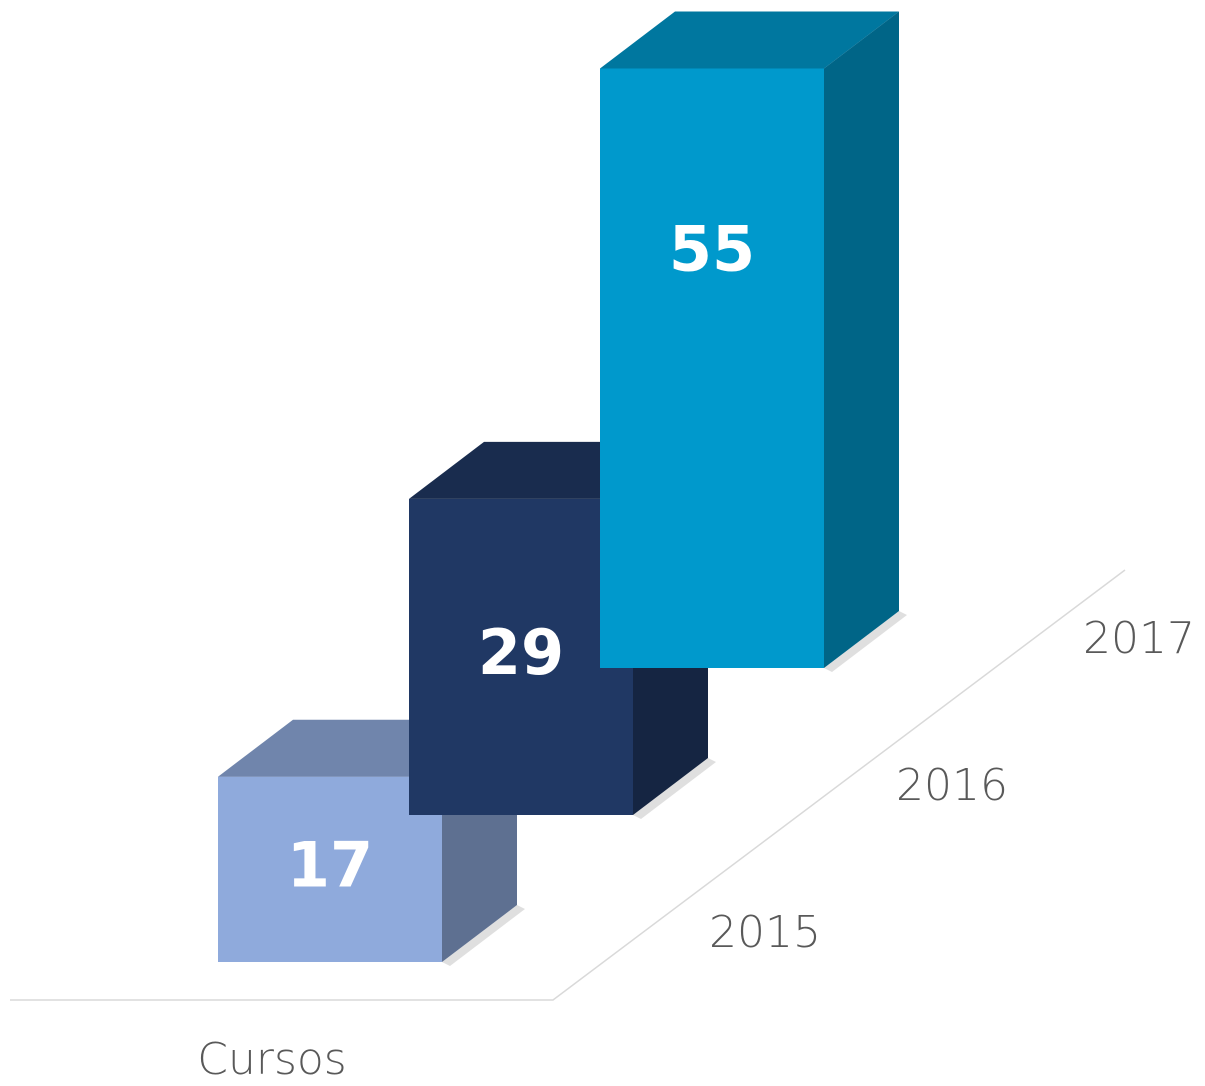 This screenshot has height=1086, width=1205. Describe the element at coordinates (330, 864) in the screenshot. I see `data-label: 17` at that location.